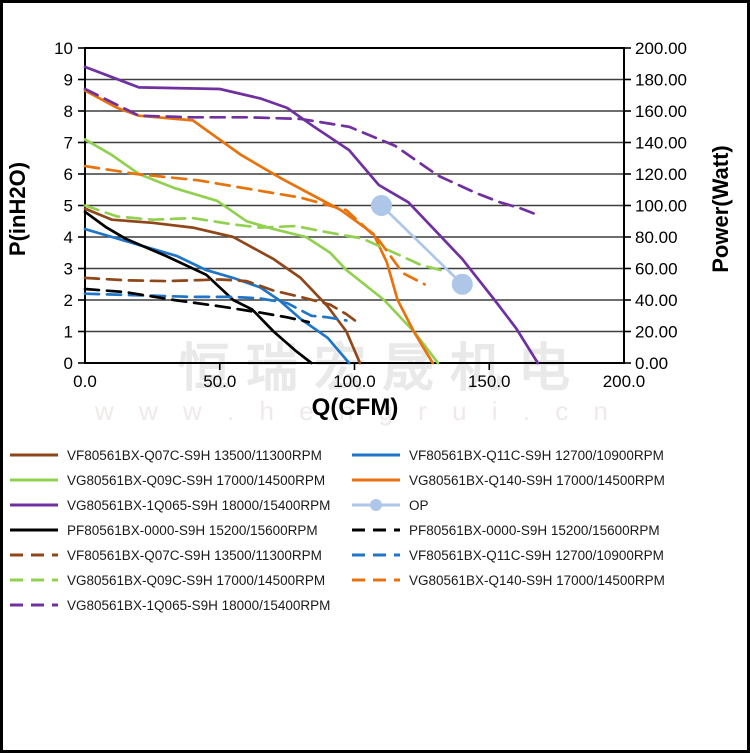 The width and height of the screenshot is (750, 753). Describe the element at coordinates (68, 174) in the screenshot. I see `y-left-tick-label: 6` at that location.